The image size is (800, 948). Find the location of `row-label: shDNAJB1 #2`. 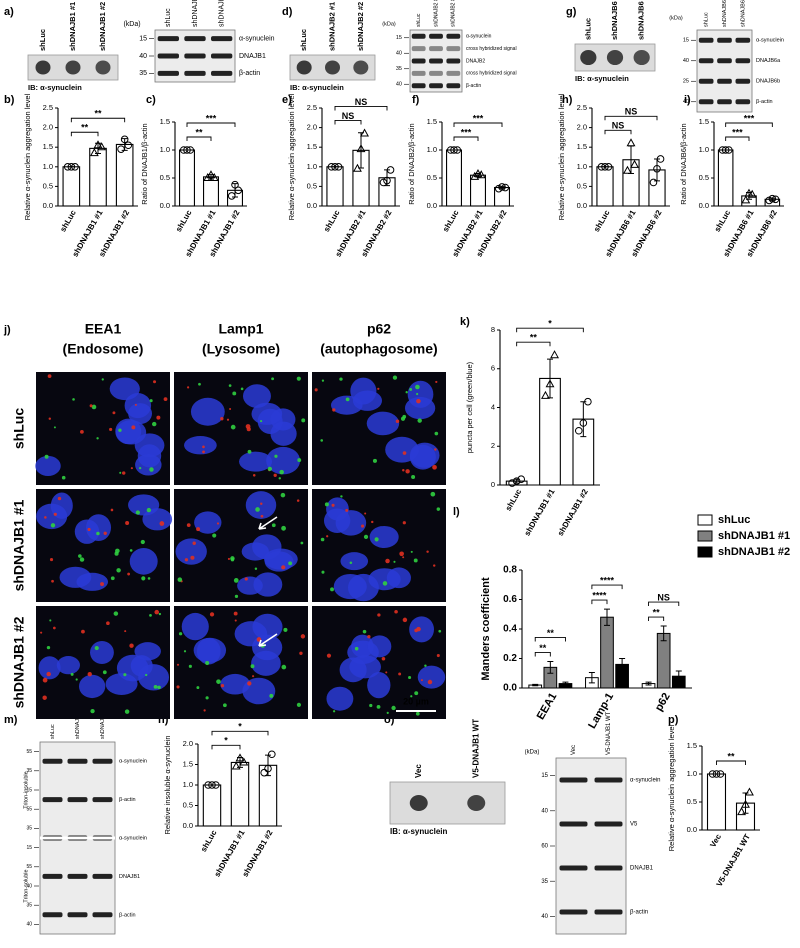

row-label: shDNAJB1 #2 is located at coordinates (19, 662).